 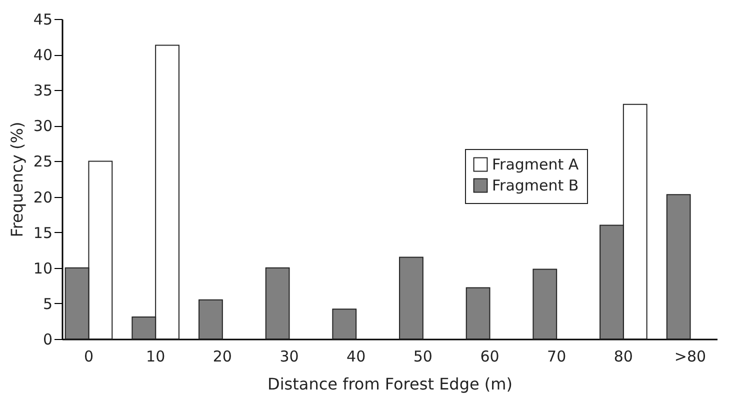 What do you see at coordinates (42, 161) in the screenshot?
I see `y-tick-label: 25` at bounding box center [42, 161].